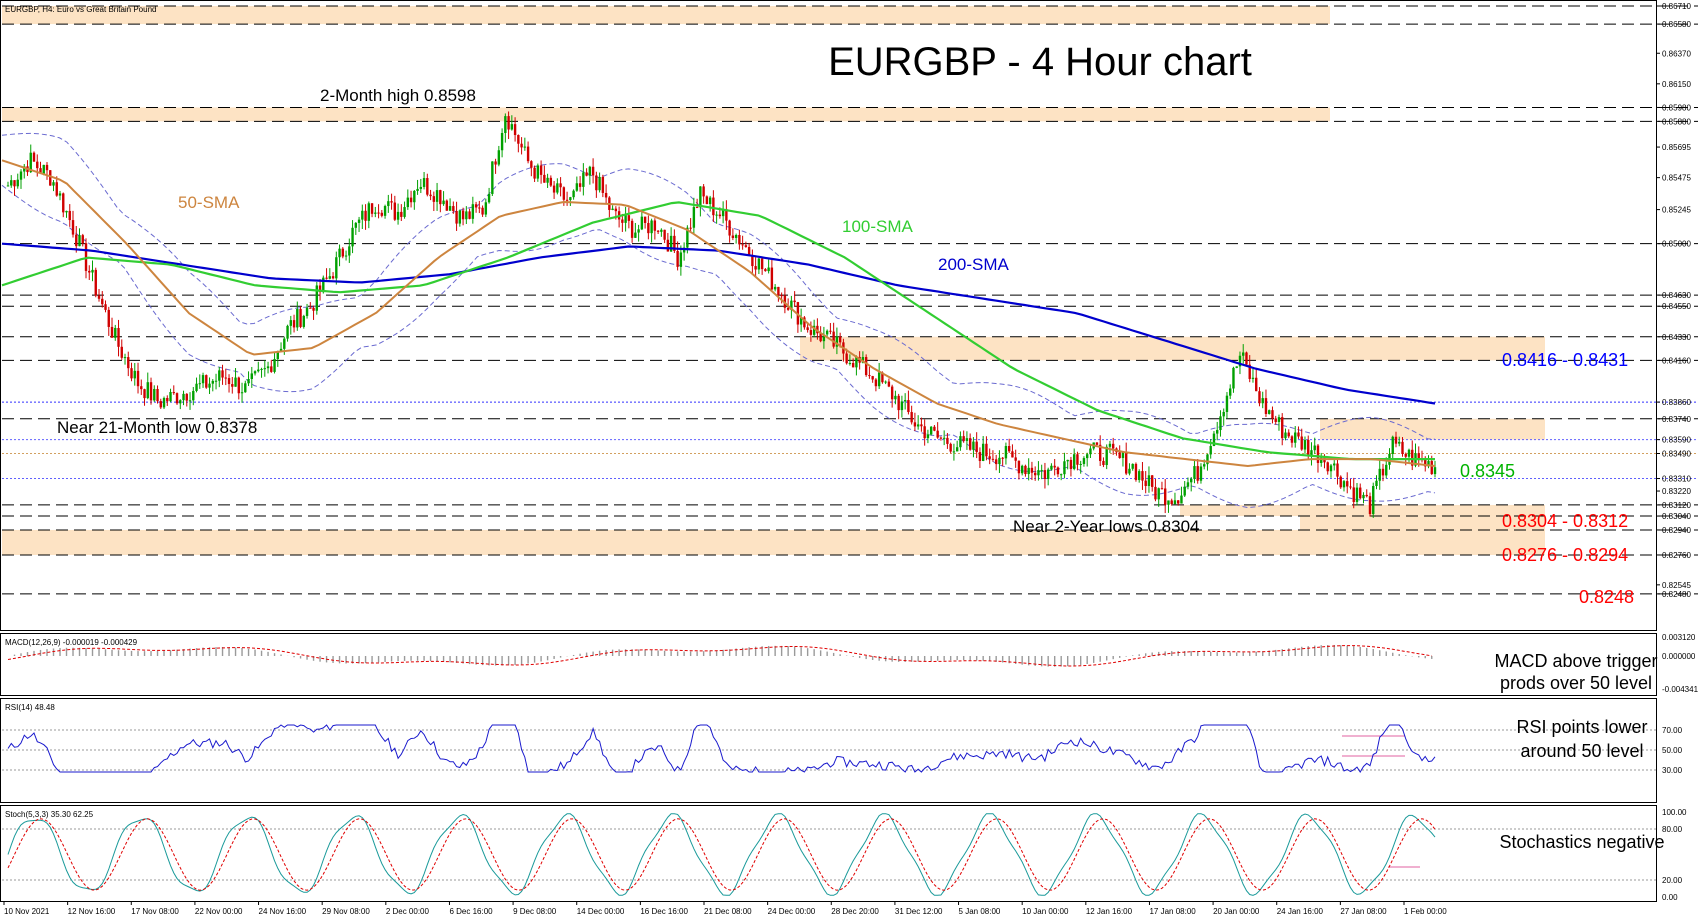 The height and width of the screenshot is (919, 1698). I want to click on instrument-label: EURGBP, H4: Euro vs Great Britain Pound, so click(80, 9).